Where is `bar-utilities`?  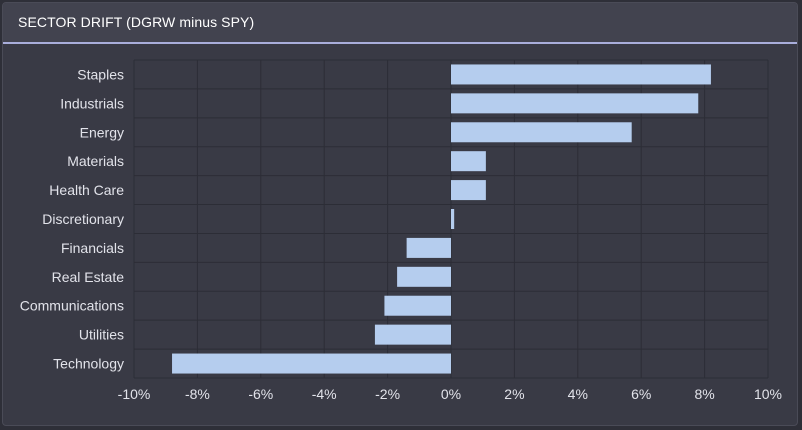
bar-utilities is located at coordinates (412, 334).